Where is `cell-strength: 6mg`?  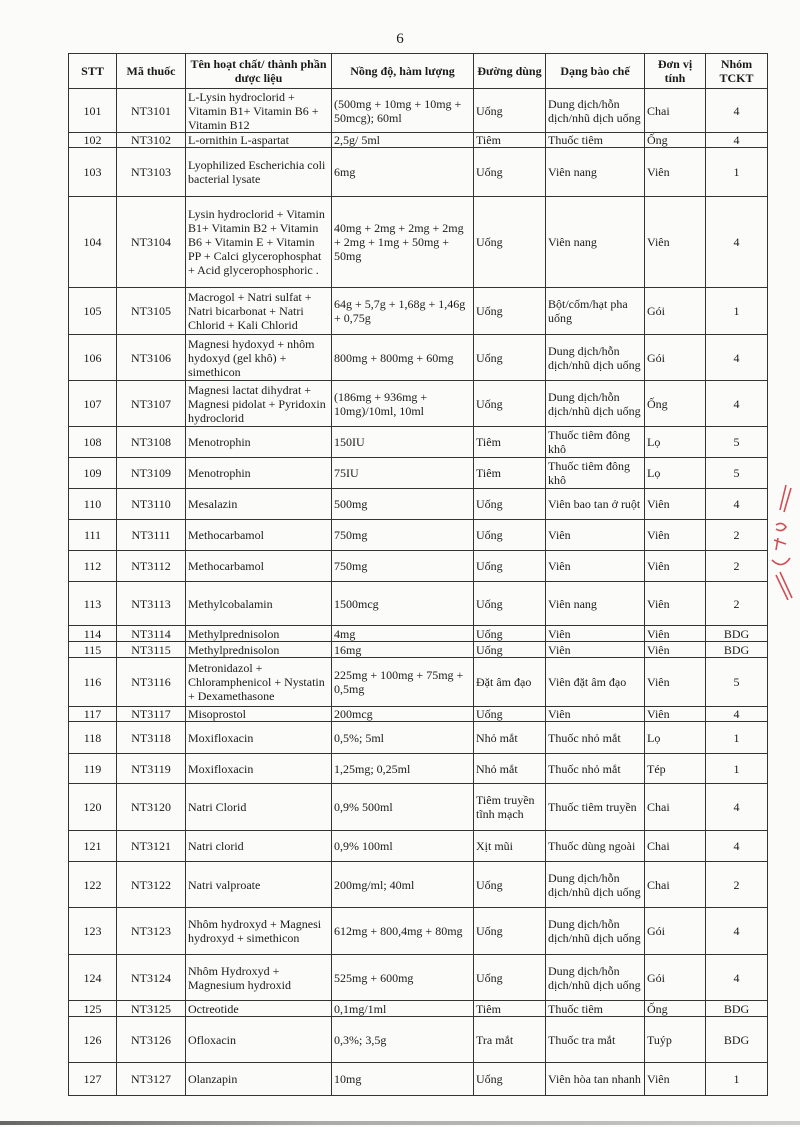 cell-strength: 6mg is located at coordinates (402, 172).